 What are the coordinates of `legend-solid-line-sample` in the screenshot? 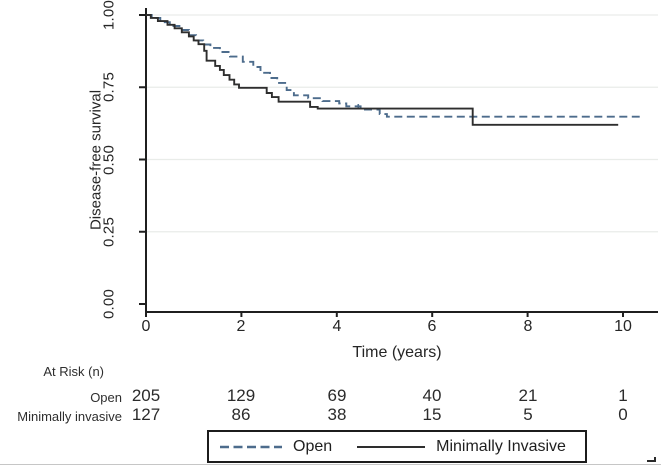 It's located at (391, 446).